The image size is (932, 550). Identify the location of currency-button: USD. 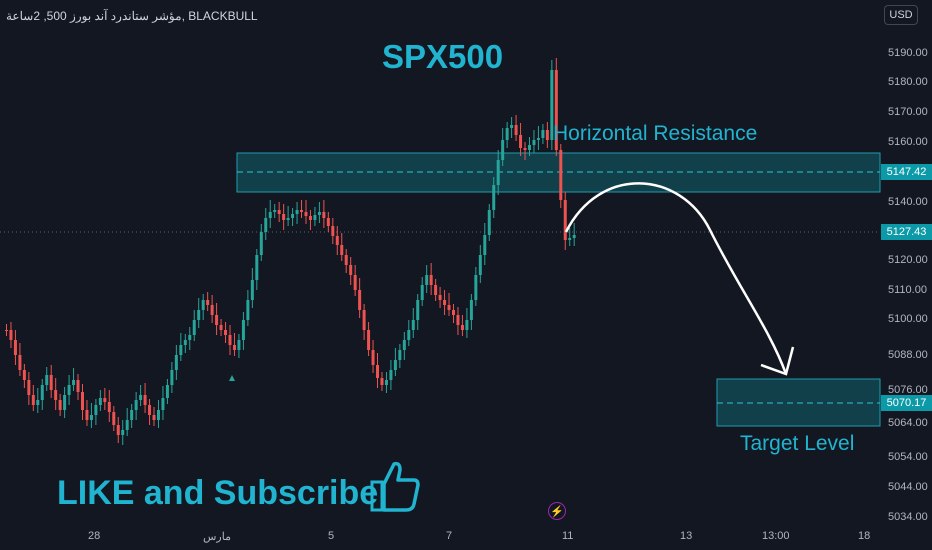
(901, 15).